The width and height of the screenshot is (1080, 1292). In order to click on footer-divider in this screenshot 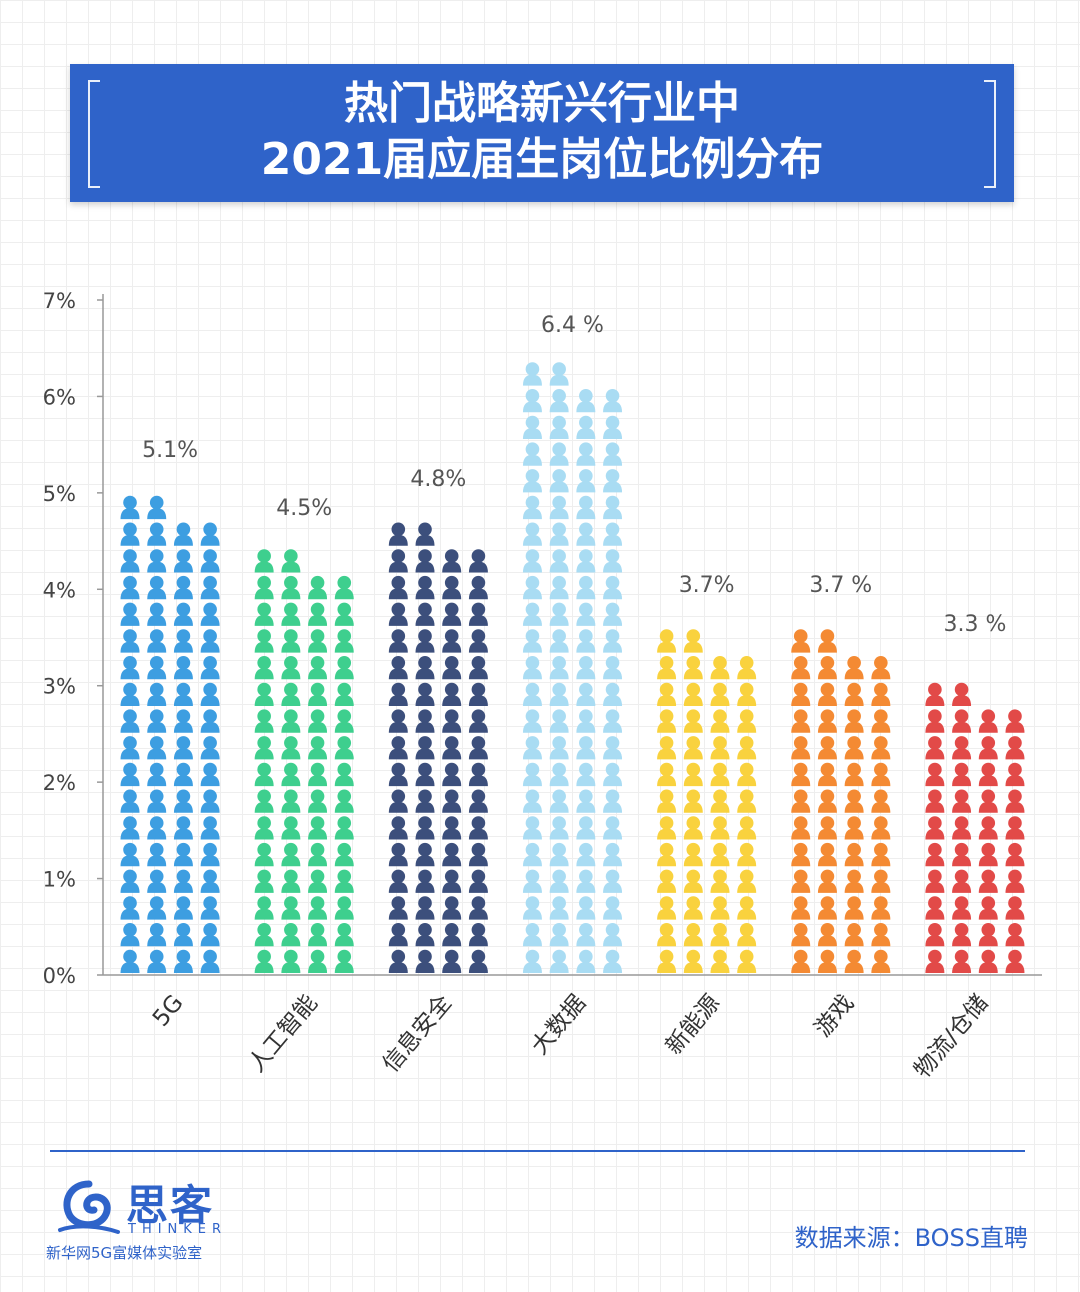, I will do `click(537, 1151)`.